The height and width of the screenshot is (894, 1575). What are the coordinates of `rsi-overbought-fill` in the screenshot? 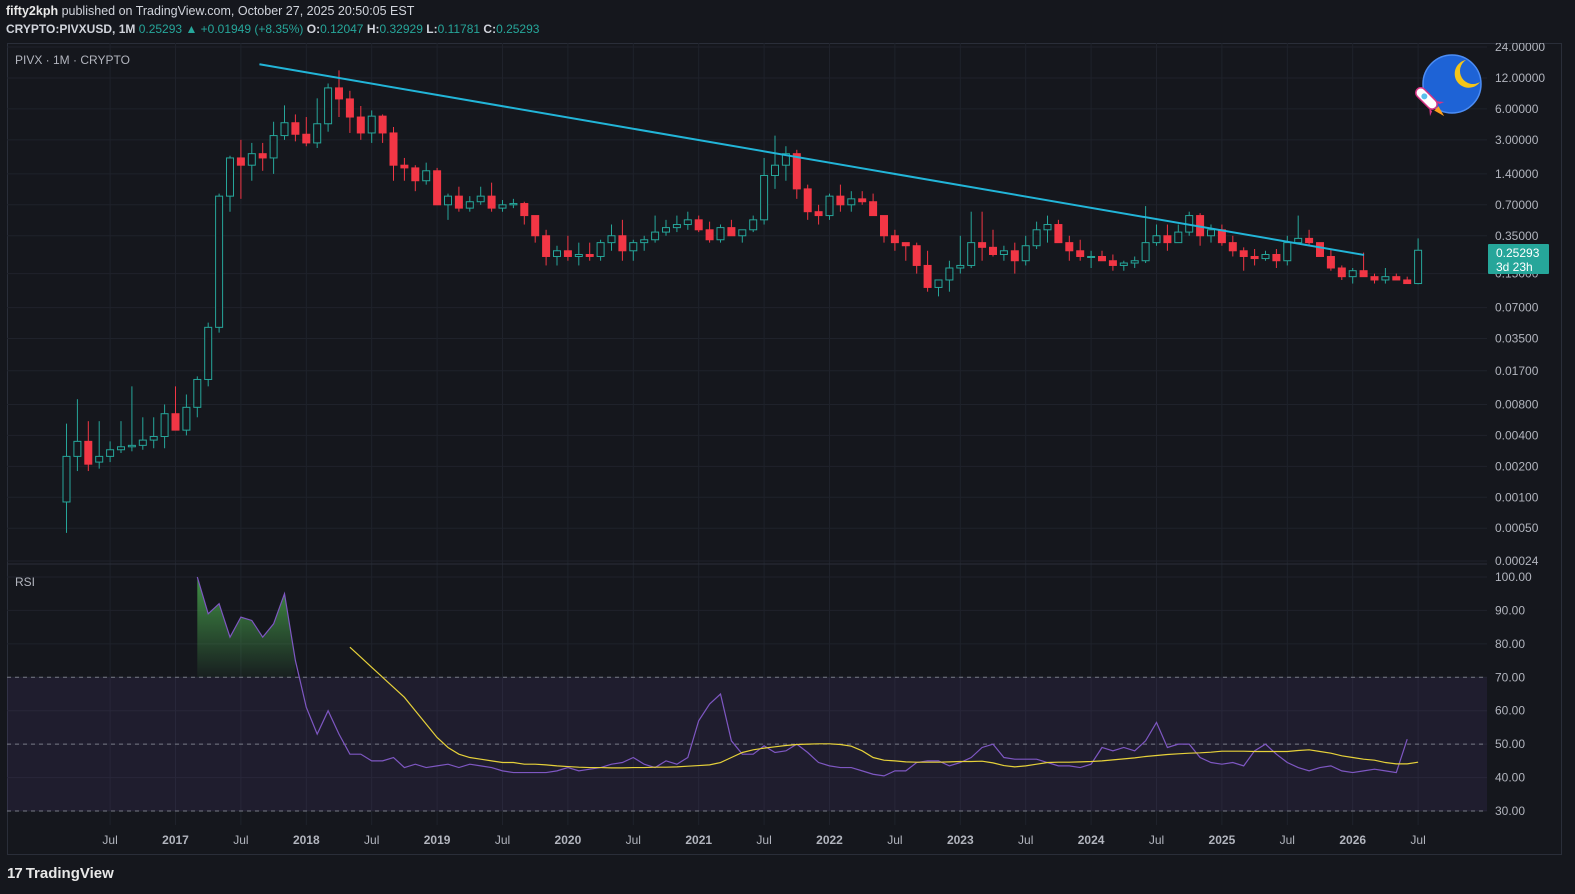 It's located at (246, 627).